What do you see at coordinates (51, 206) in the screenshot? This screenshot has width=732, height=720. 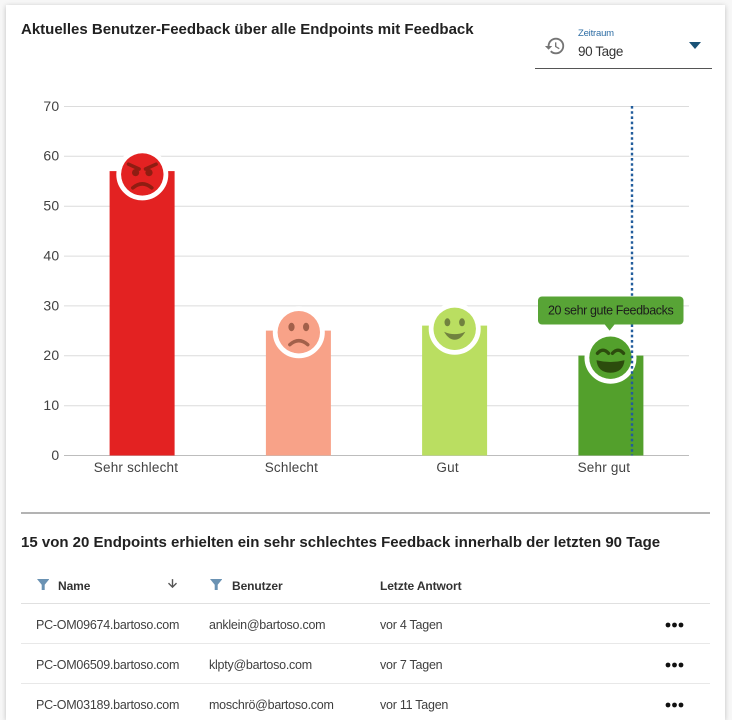 I see `svg-text: 50` at bounding box center [51, 206].